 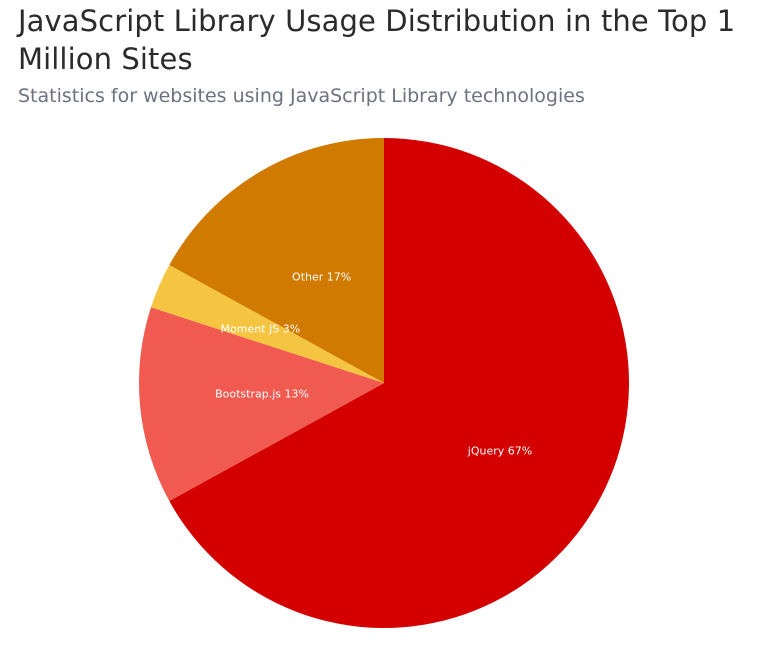 I want to click on pie-label-jquery: jQuery 67%, so click(x=499, y=451).